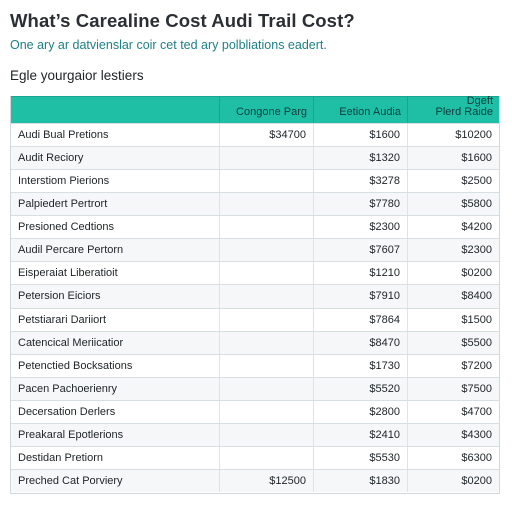  I want to click on table-row: Decersation Derlers $2800 $4700, so click(255, 411).